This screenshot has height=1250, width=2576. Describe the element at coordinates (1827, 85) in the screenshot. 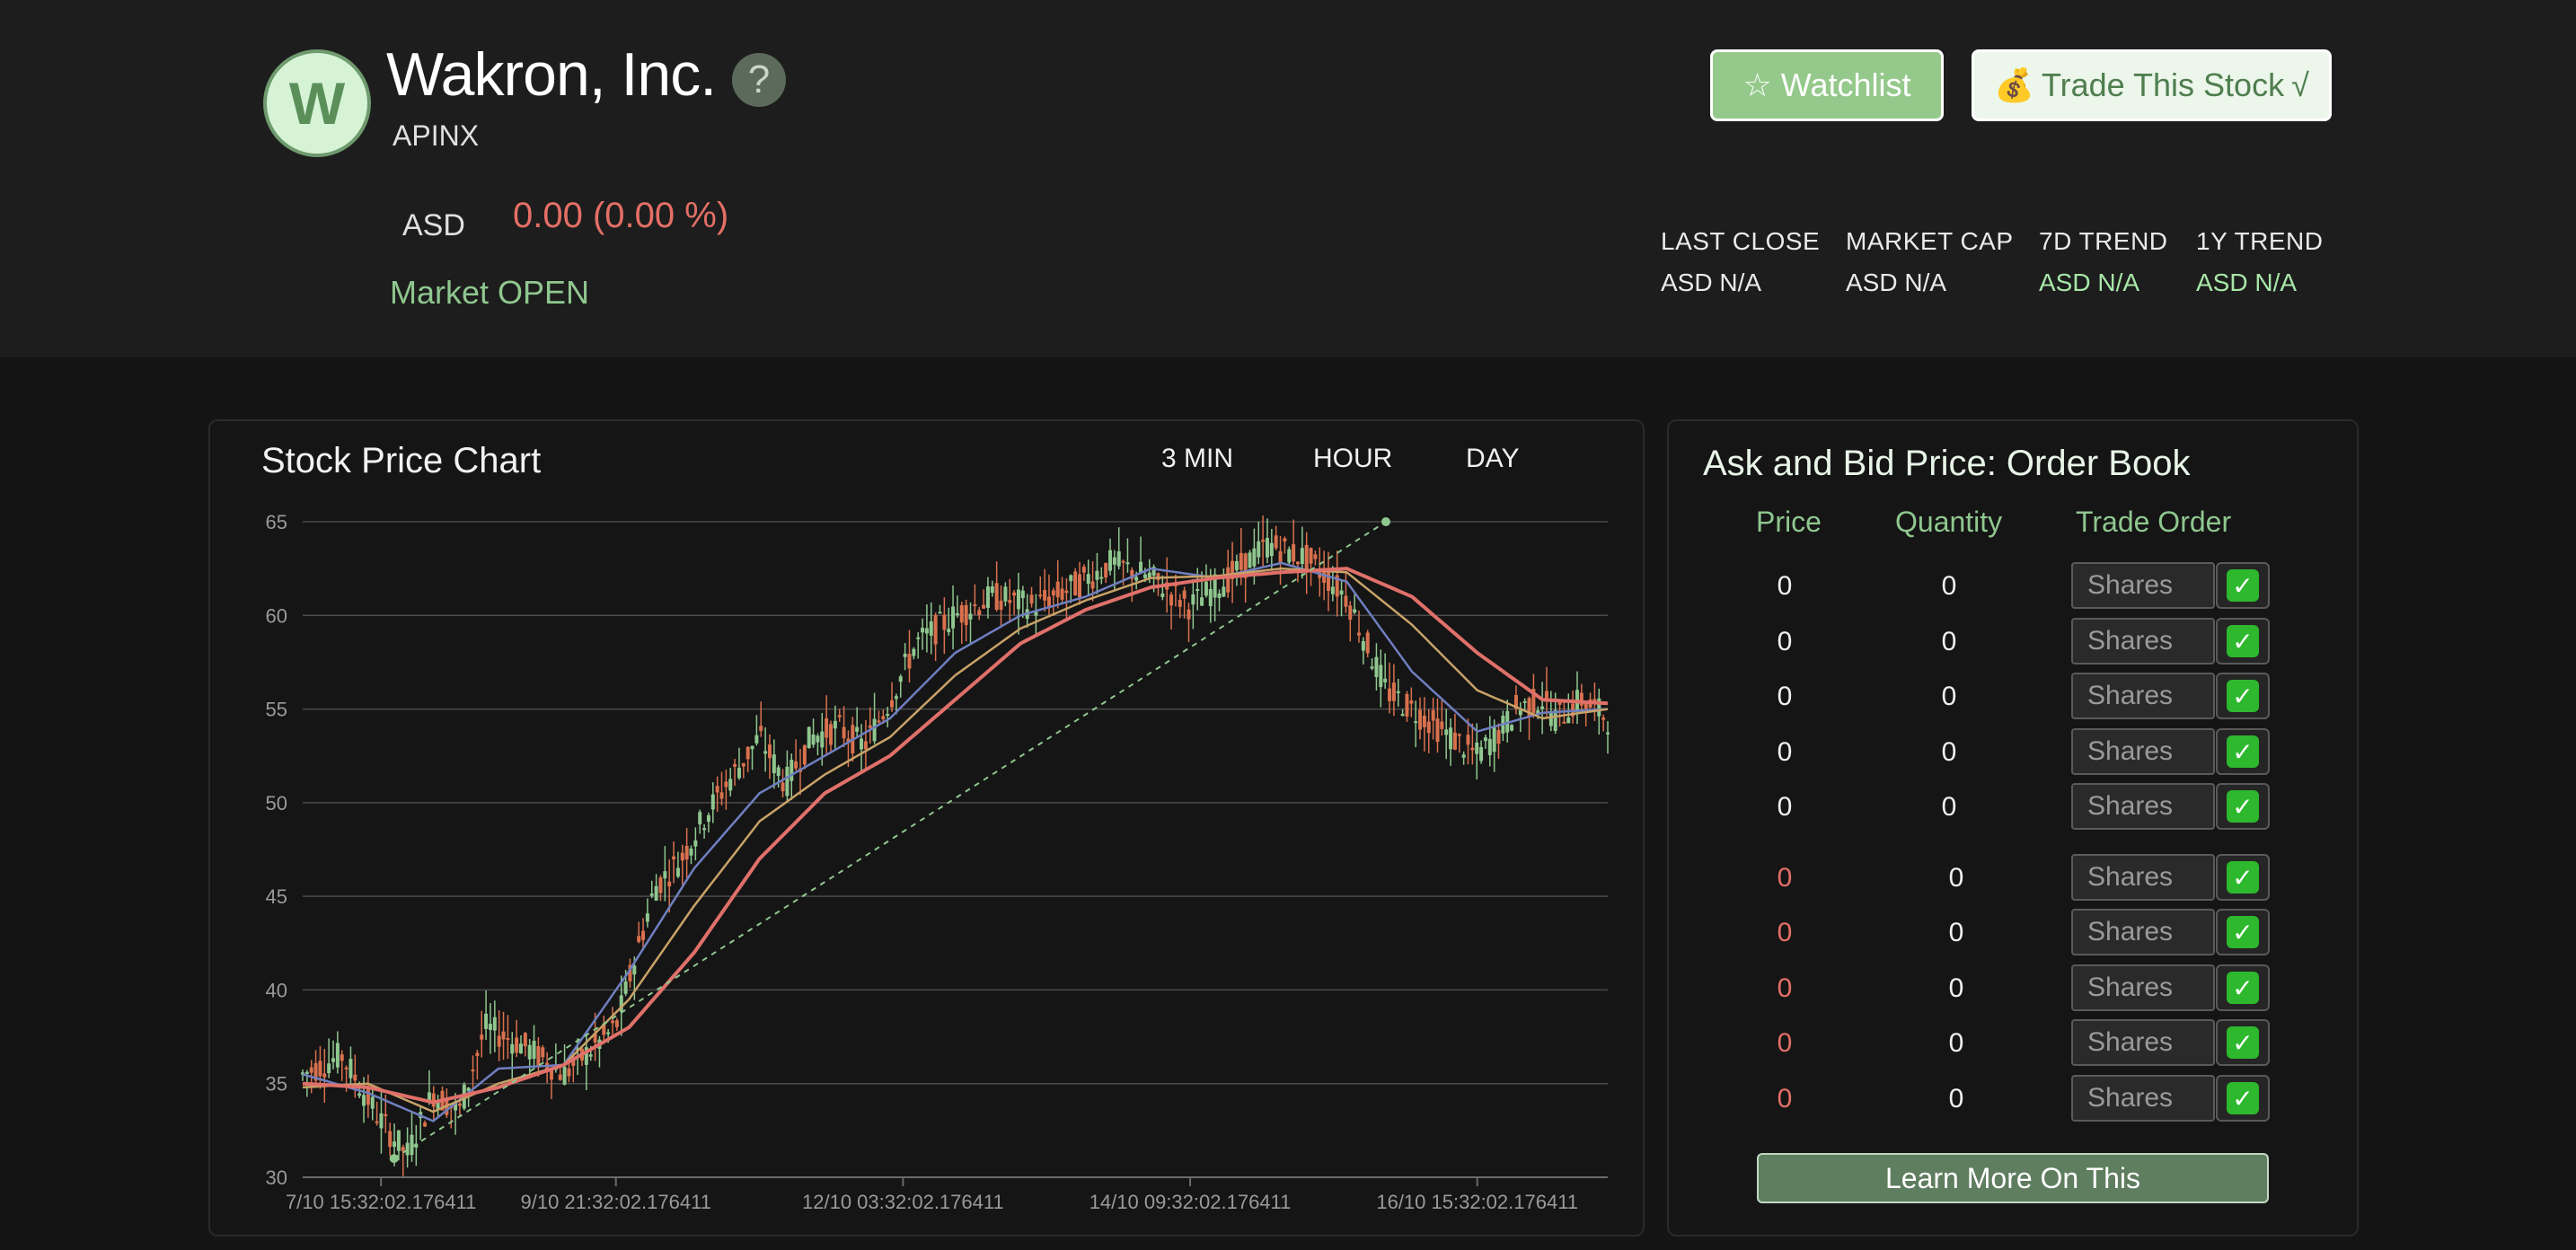

I see `watchlist-button: ☆ Watchlist` at that location.